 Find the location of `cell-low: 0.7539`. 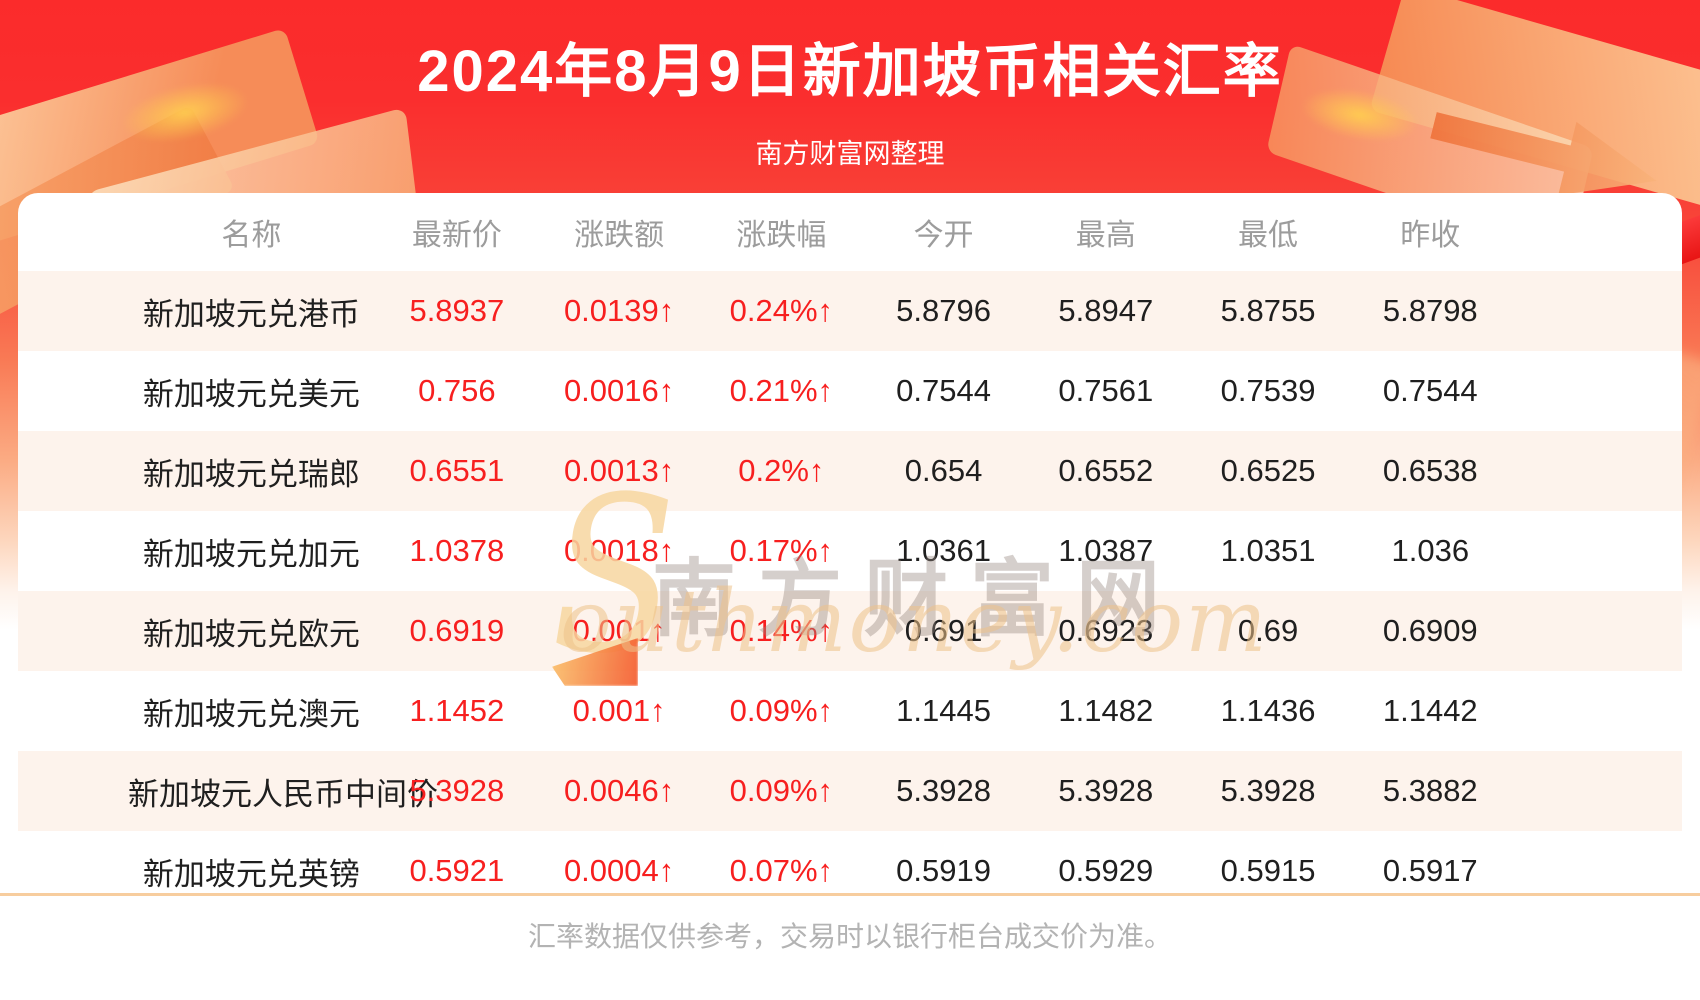

cell-low: 0.7539 is located at coordinates (1268, 390).